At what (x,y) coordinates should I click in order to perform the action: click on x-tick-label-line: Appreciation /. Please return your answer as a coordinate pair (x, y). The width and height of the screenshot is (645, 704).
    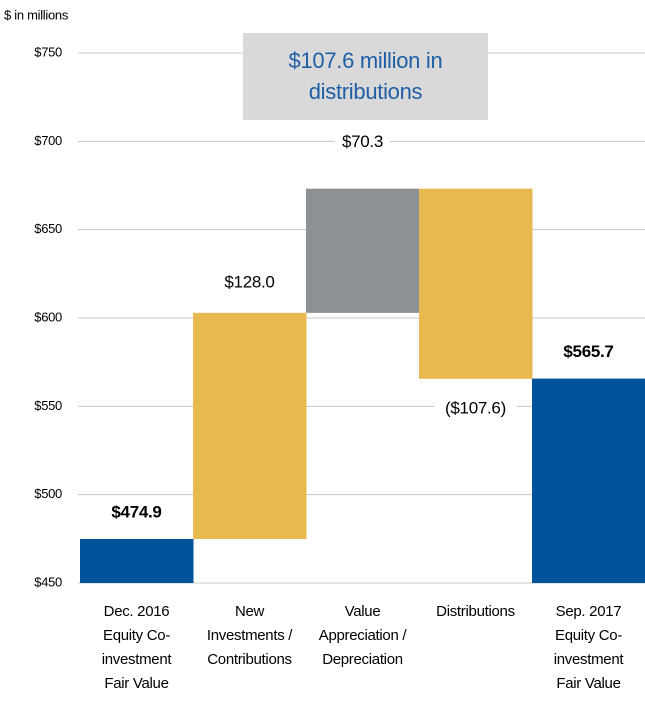
    Looking at the image, I should click on (363, 635).